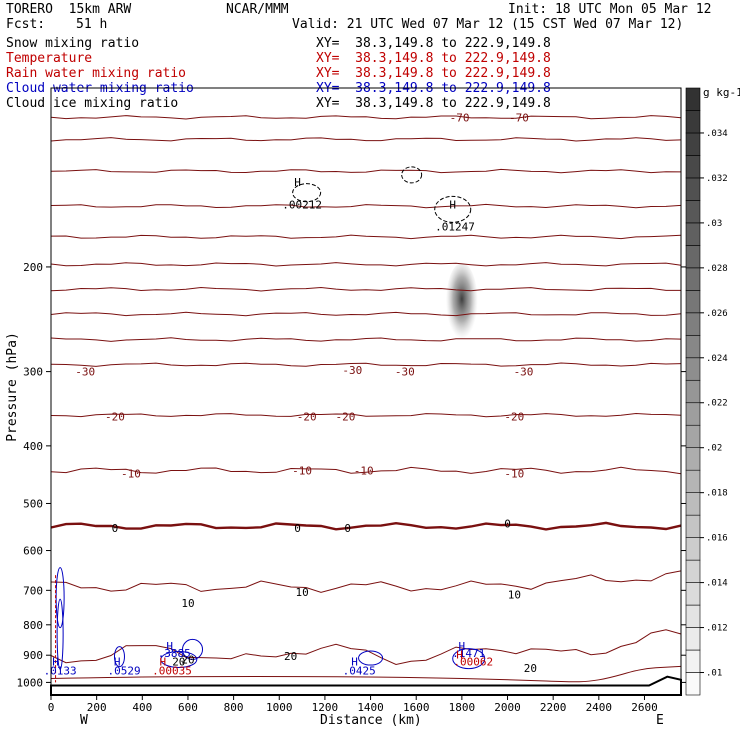  I want to click on contour-label: -70, so click(519, 117).